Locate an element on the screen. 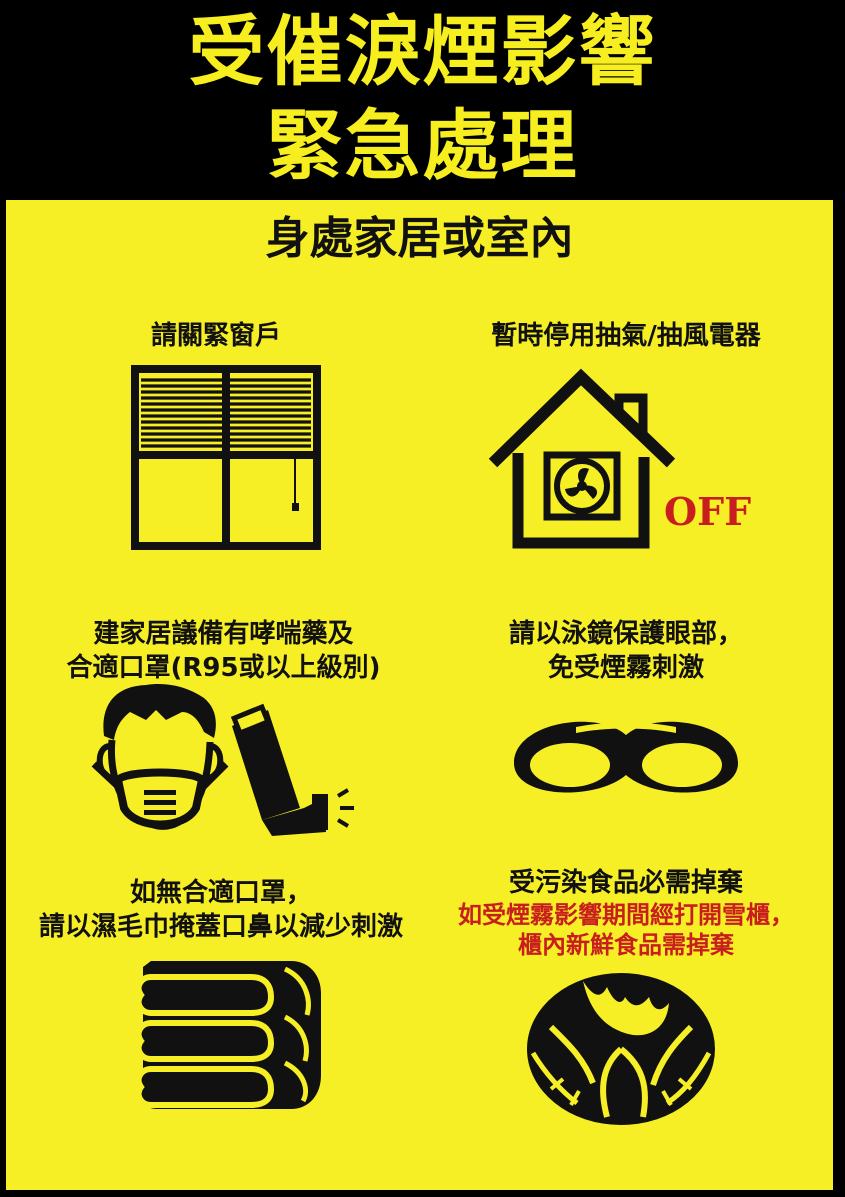 This screenshot has width=845, height=1197. caption-goggles: 請以泳鏡保護眼部， 免受煙霧刺激 is located at coordinates (626, 651).